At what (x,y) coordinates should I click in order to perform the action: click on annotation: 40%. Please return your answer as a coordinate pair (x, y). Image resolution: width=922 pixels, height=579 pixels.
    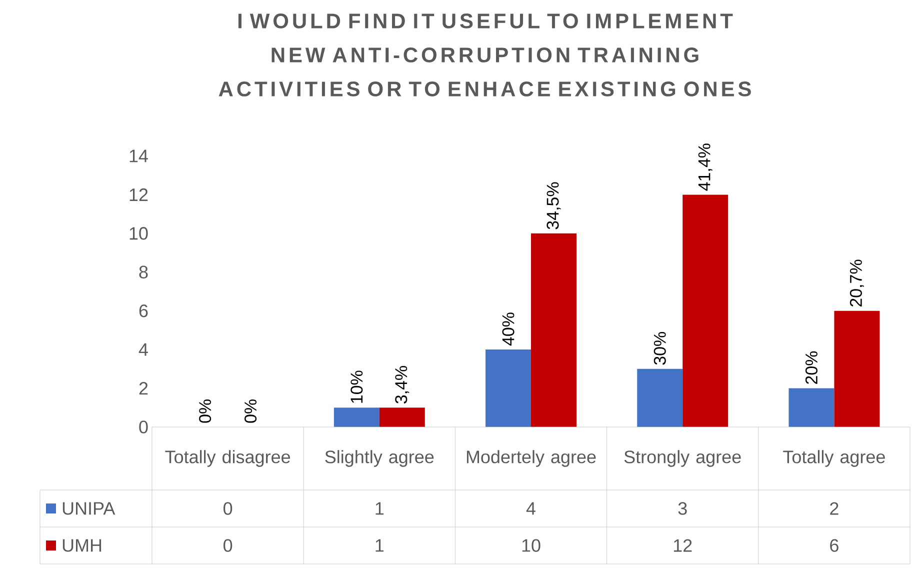
    Looking at the image, I should click on (508, 329).